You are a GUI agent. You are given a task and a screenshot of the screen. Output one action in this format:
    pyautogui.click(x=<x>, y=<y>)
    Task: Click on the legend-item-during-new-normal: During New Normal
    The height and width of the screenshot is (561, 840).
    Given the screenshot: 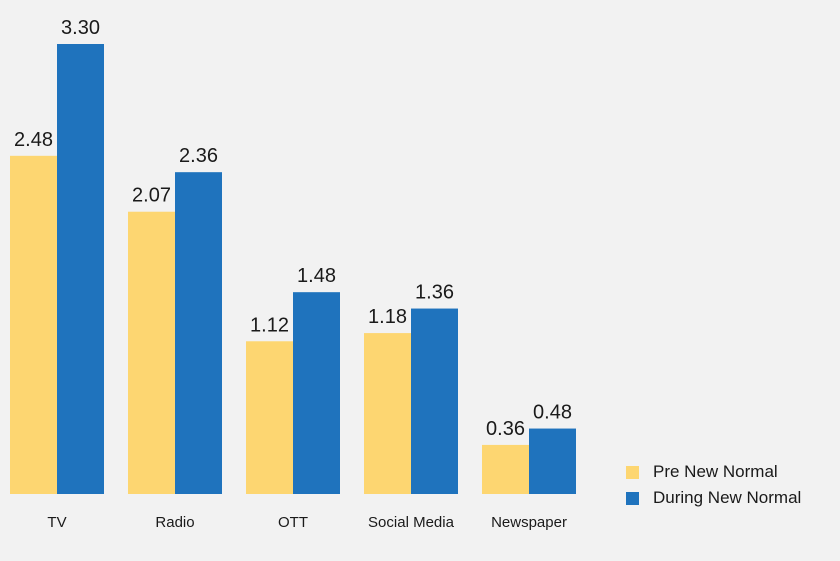 What is the action you would take?
    pyautogui.click(x=713, y=498)
    